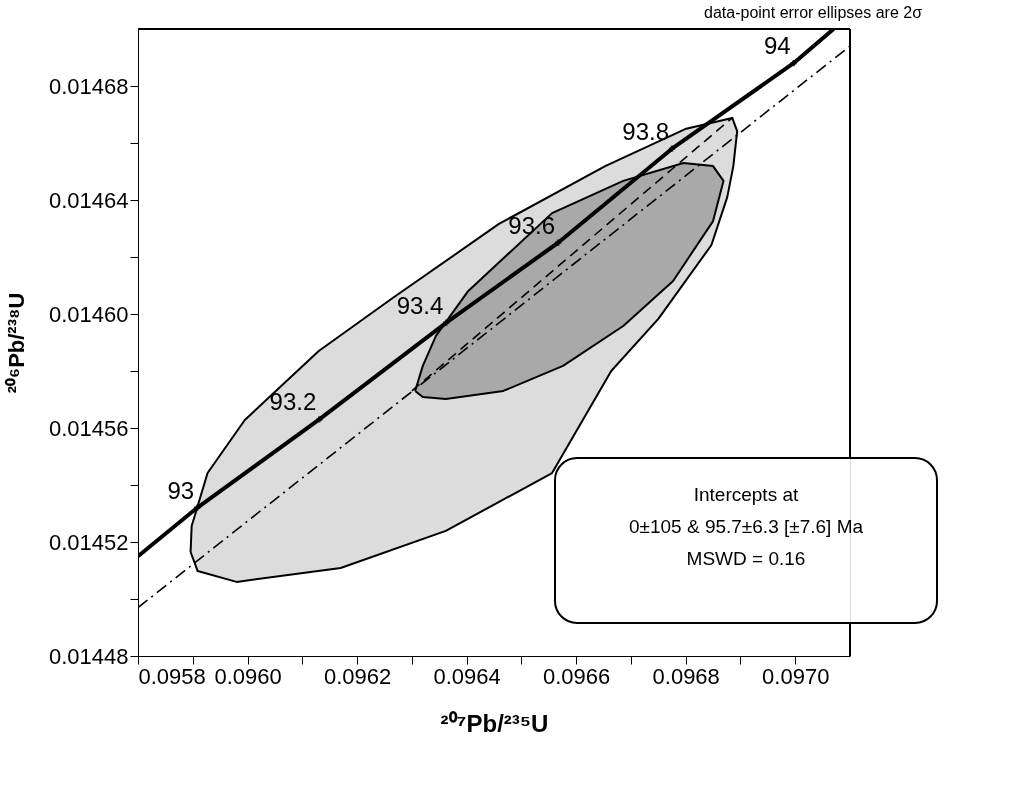 The image size is (1026, 796). I want to click on x-tick-label: 0.0964, so click(467, 676).